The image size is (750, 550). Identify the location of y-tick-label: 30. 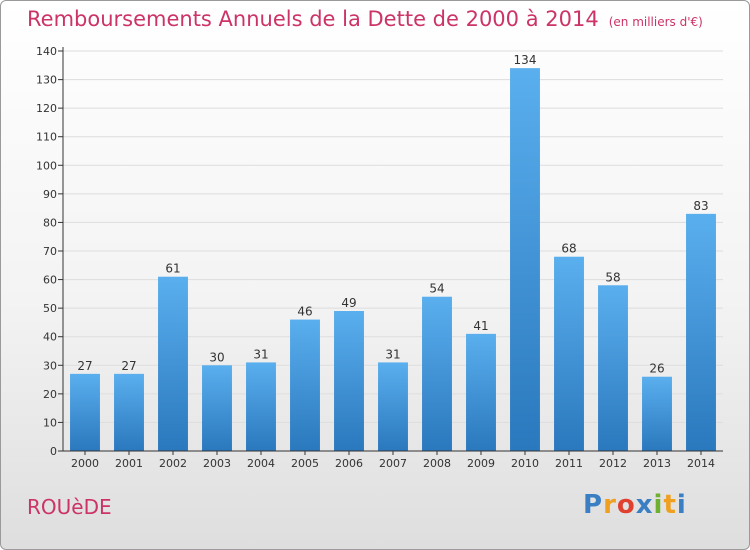
(50, 365).